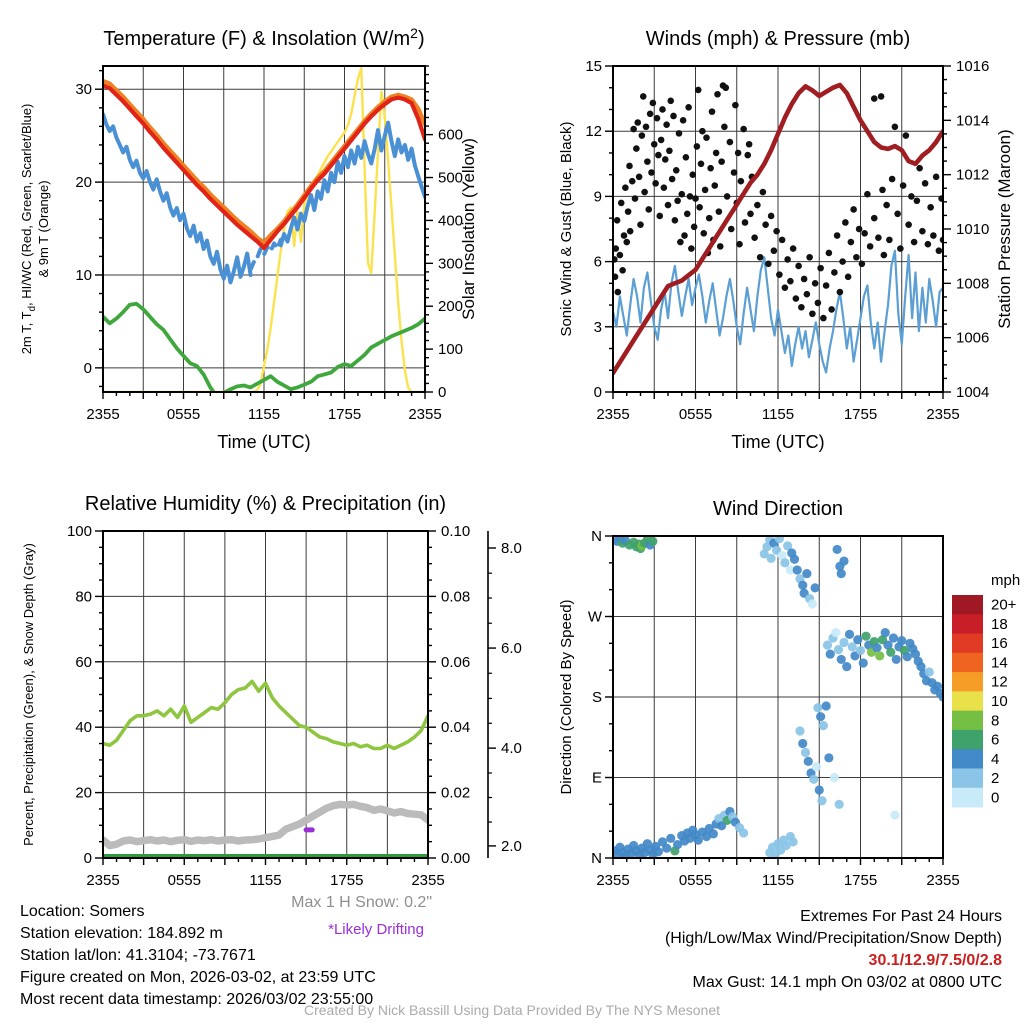 This screenshot has width=1024, height=1024. I want to click on svg-text: 2.0, so click(511, 846).